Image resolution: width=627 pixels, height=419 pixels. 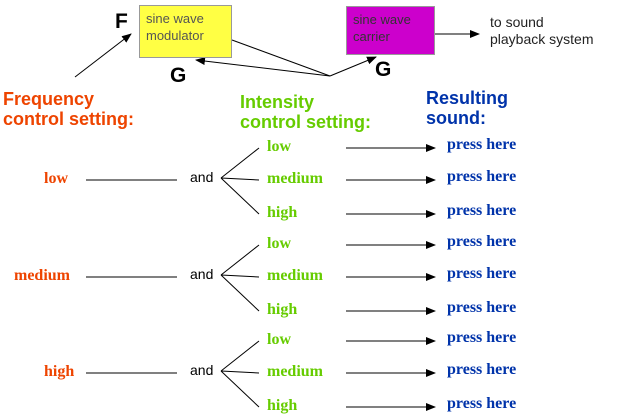 I want to click on f-arrow, so click(x=103, y=55).